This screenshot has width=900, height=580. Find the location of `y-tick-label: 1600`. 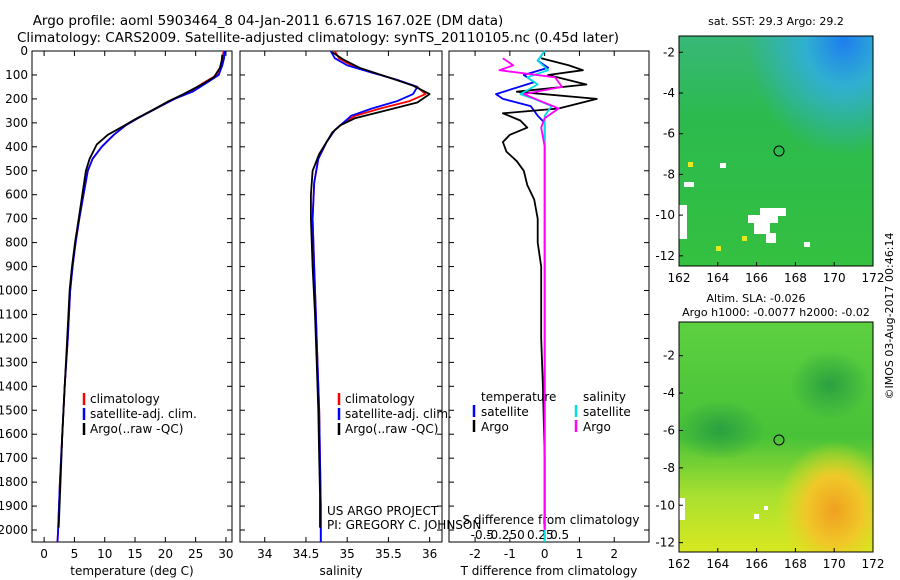

y-tick-label: 1600 is located at coordinates (14, 434).